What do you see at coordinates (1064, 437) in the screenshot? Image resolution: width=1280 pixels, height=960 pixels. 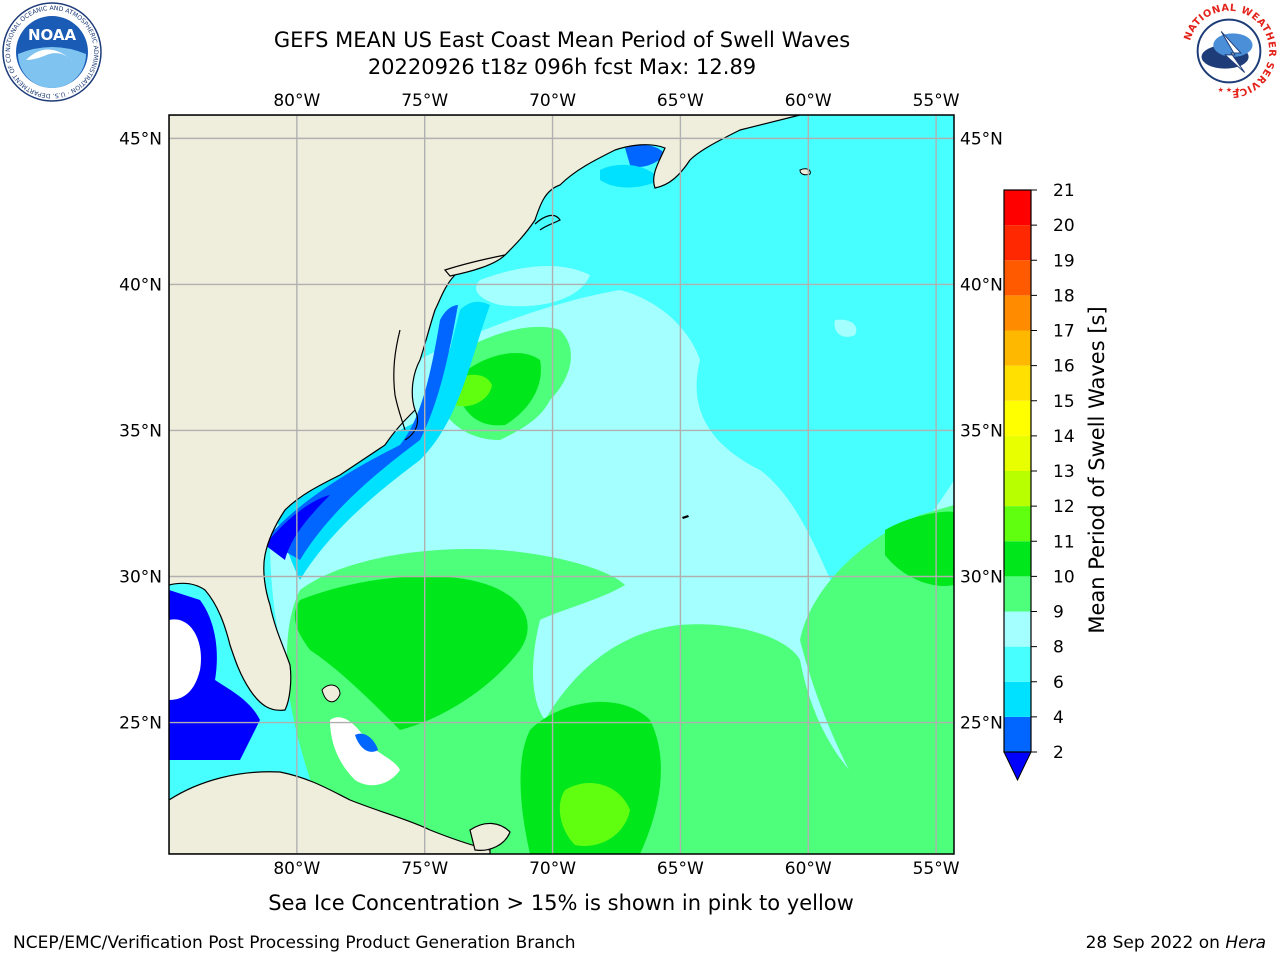 I see `colorbar-tick-label: 14` at bounding box center [1064, 437].